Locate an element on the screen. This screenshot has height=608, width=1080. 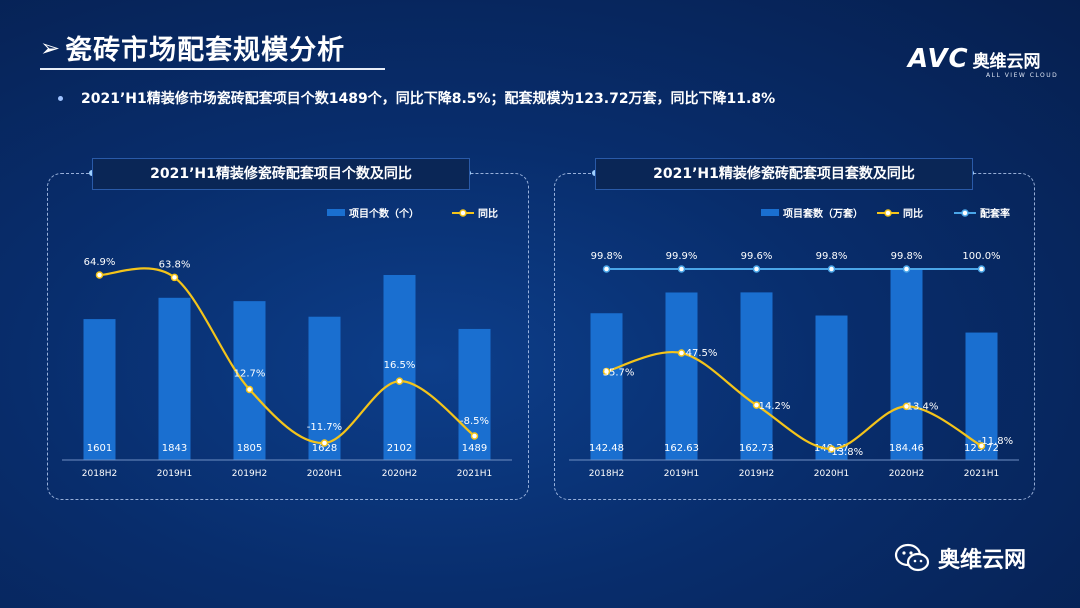
bullet-dot-icon is located at coordinates (60, 98).